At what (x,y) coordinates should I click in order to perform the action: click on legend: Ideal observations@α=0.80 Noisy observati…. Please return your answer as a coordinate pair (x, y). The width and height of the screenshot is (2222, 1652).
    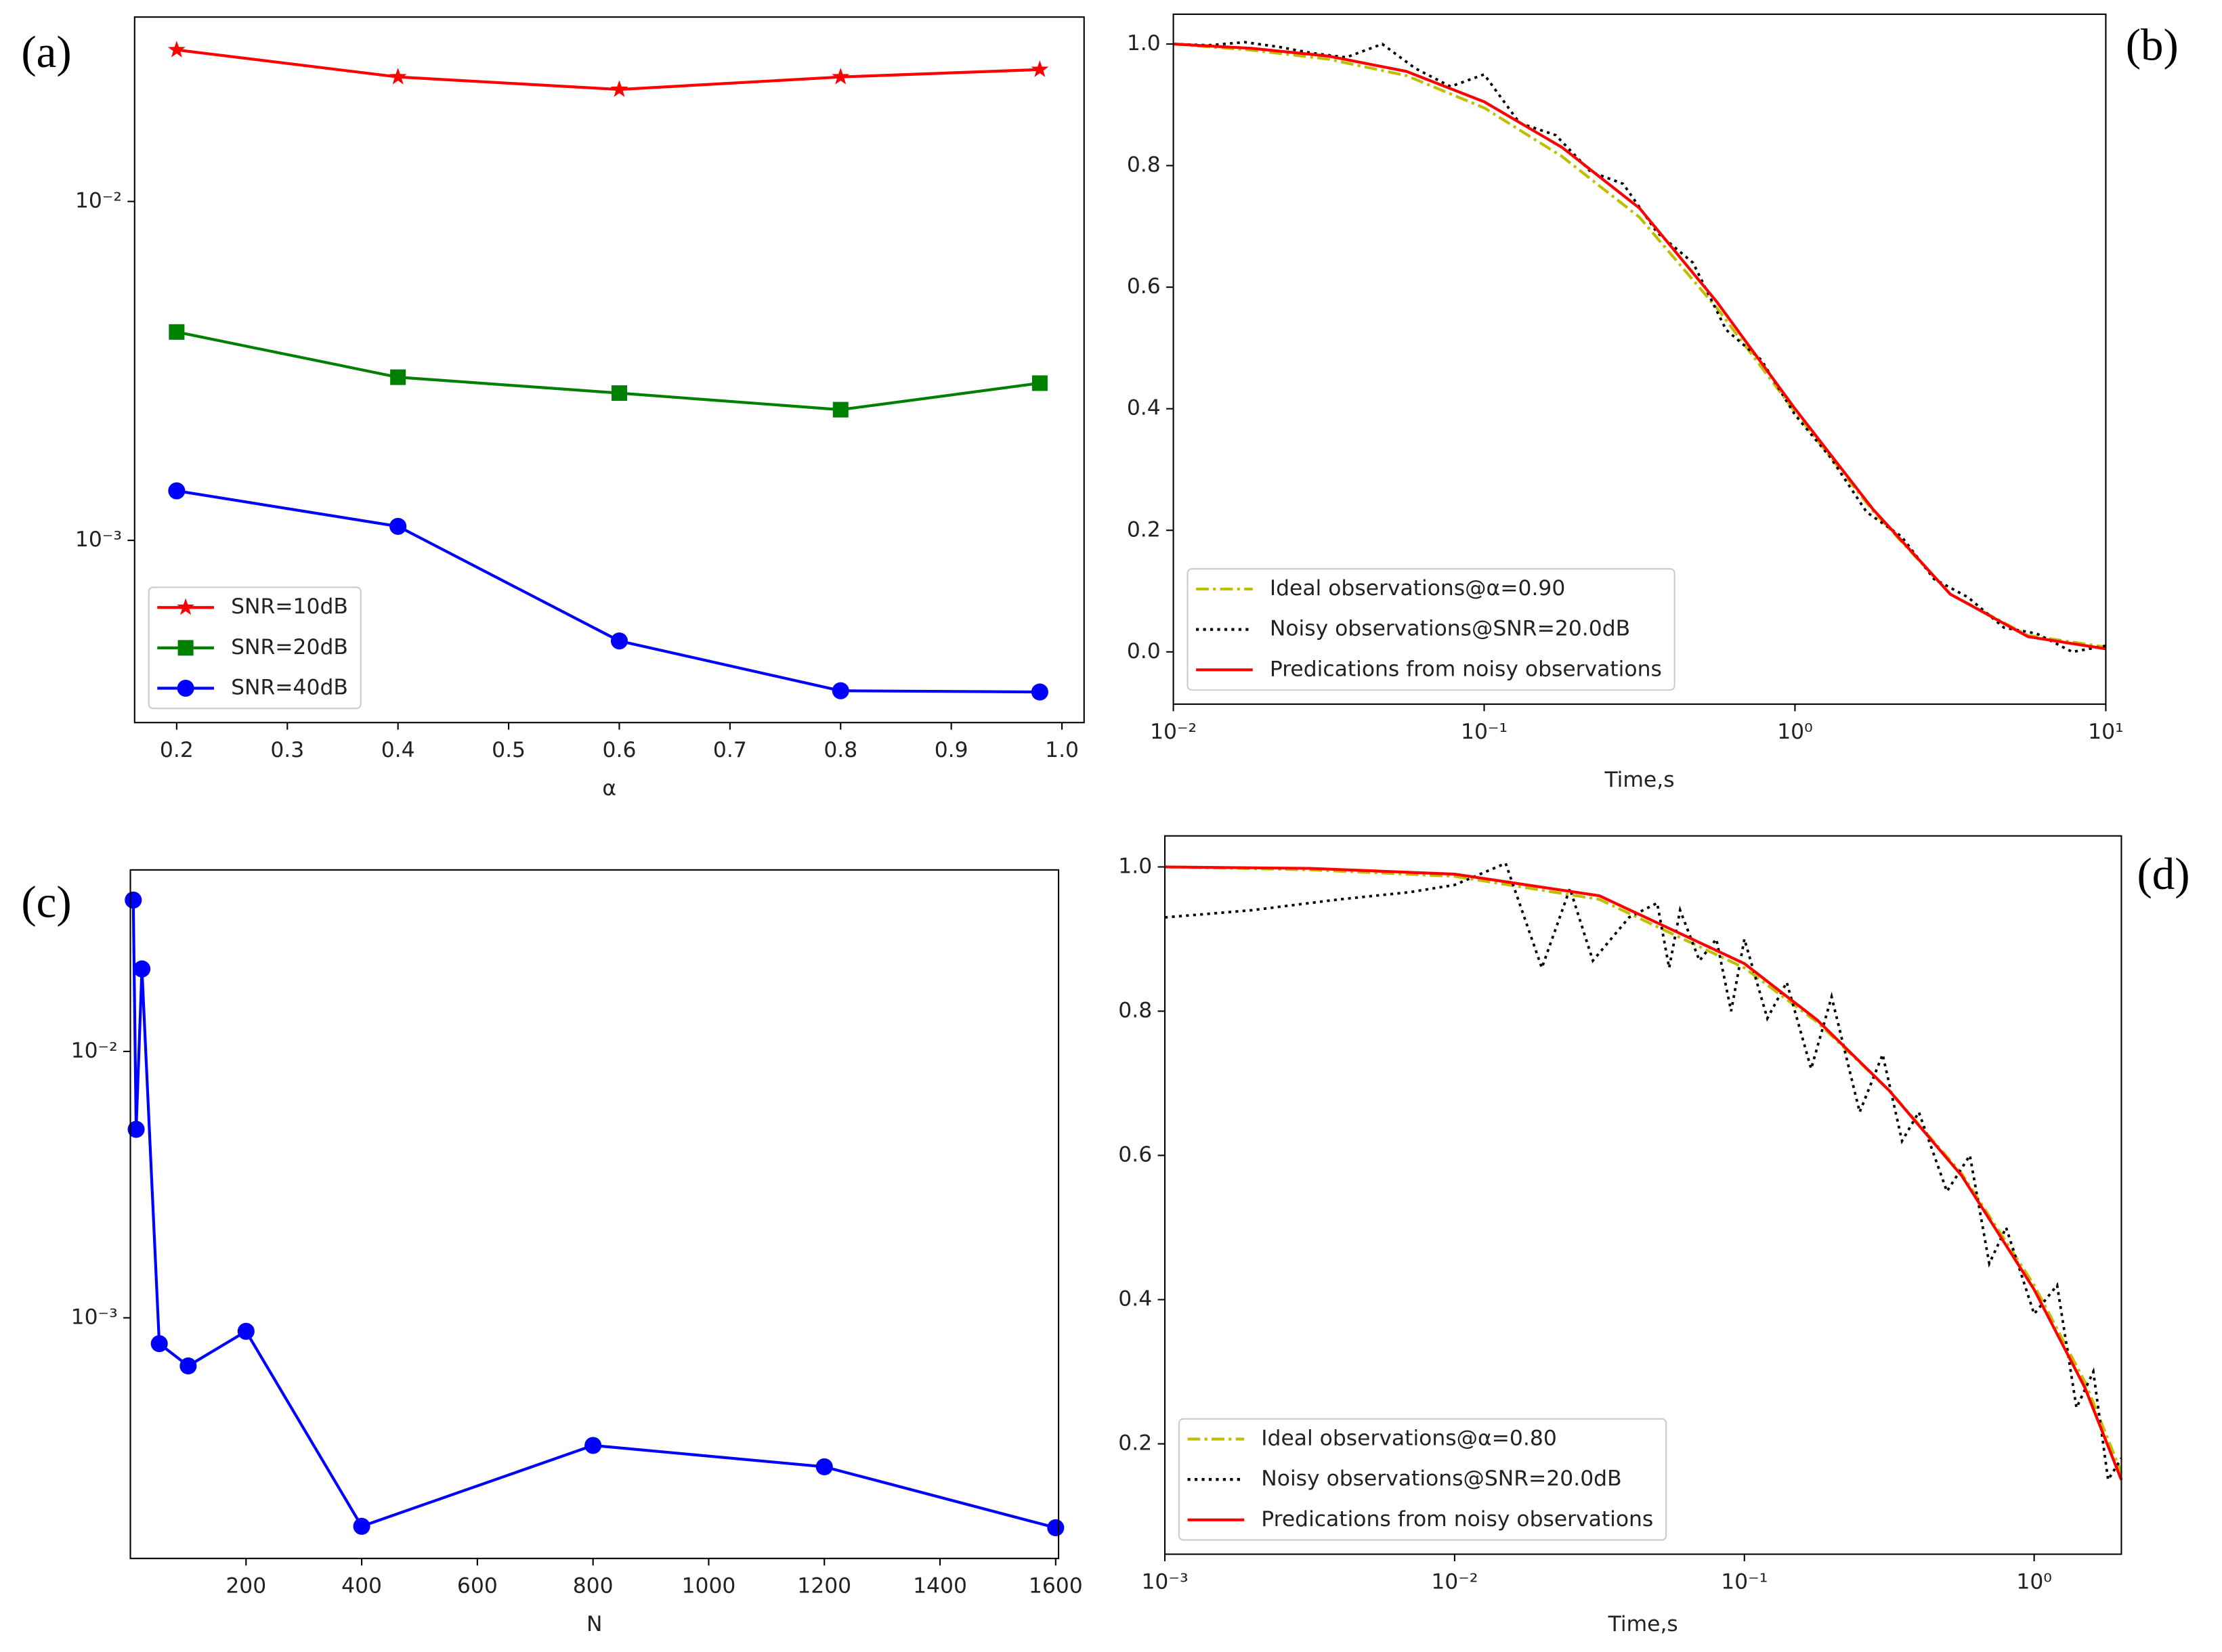
    Looking at the image, I should click on (1423, 1479).